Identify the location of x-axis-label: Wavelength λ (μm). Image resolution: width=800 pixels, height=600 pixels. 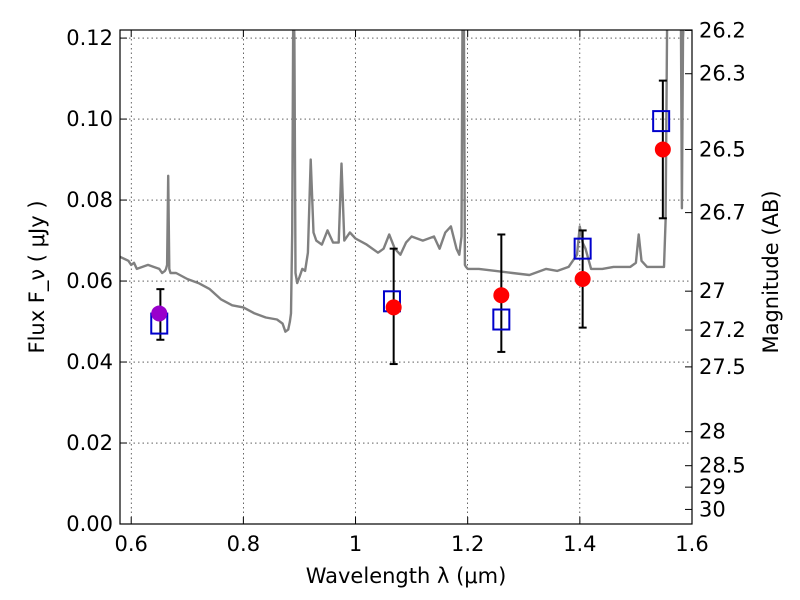
(406, 576).